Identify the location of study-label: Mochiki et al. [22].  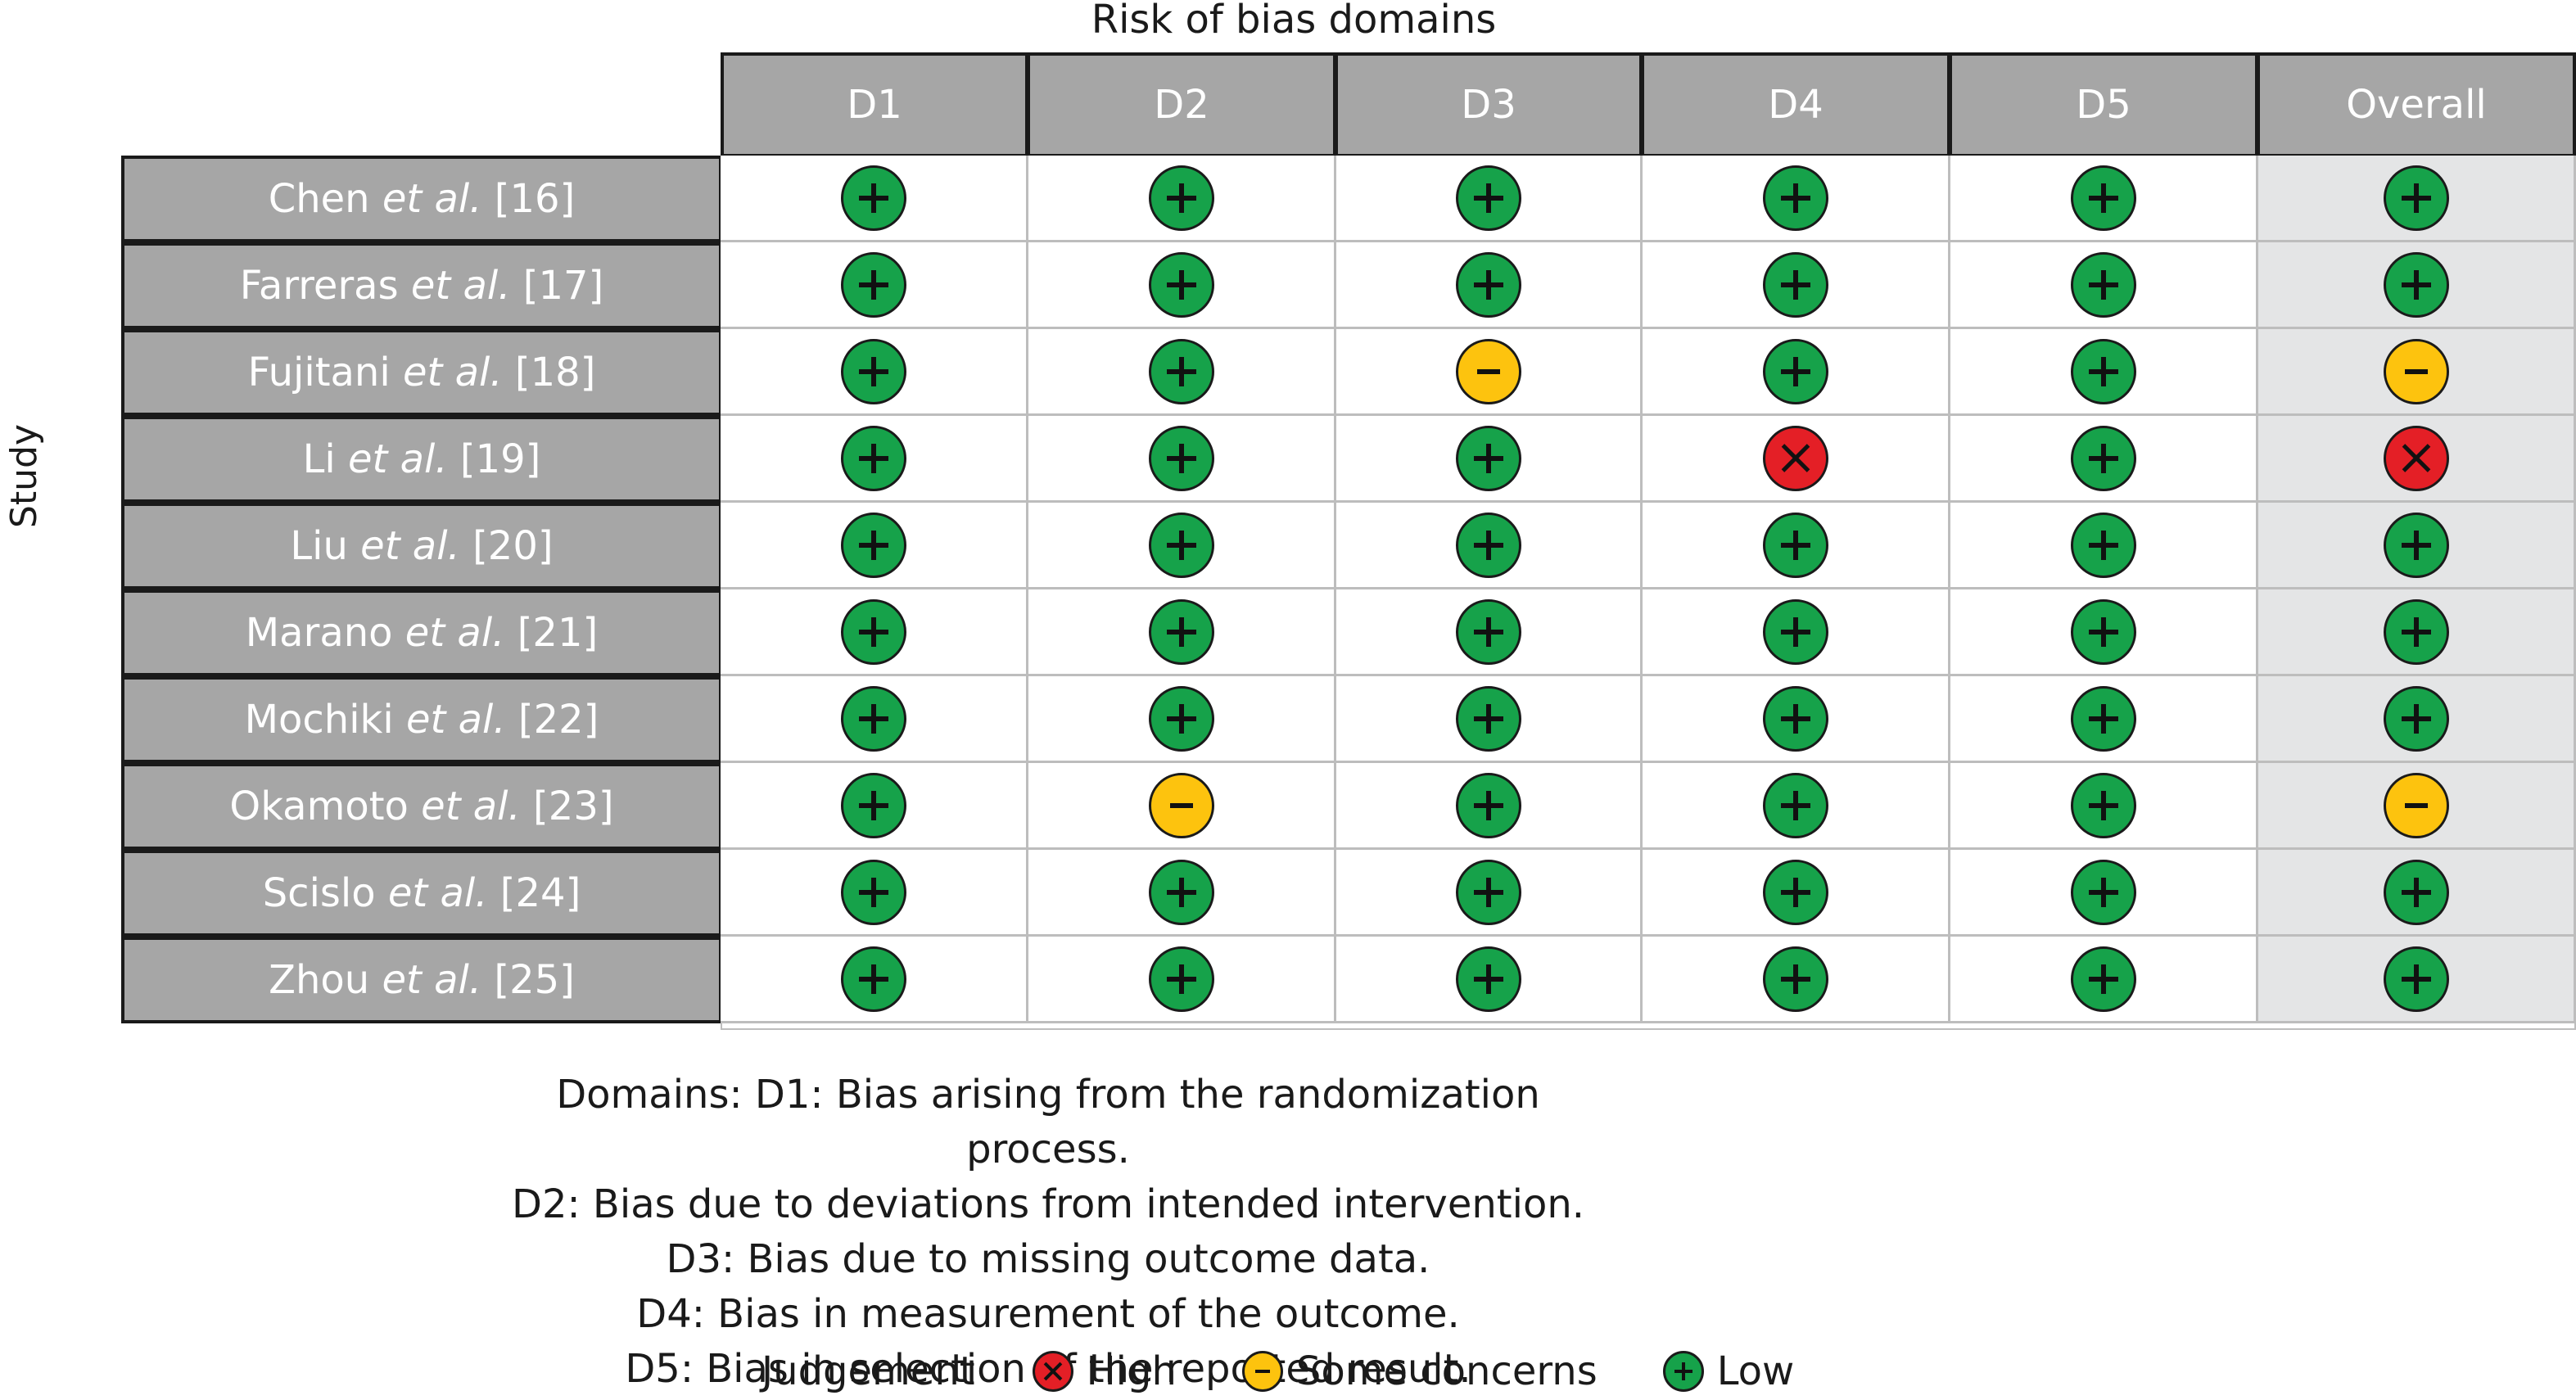
(421, 719).